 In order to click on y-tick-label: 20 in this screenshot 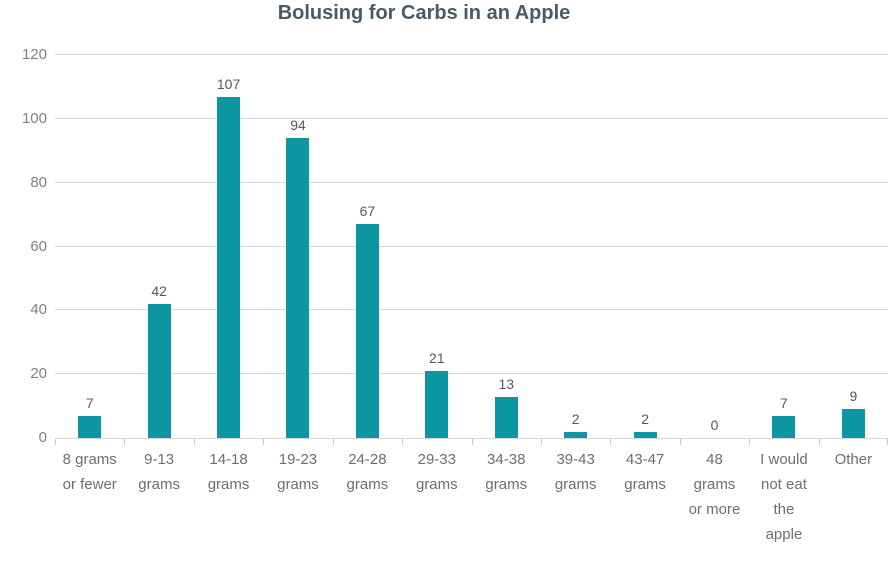, I will do `click(38, 374)`.